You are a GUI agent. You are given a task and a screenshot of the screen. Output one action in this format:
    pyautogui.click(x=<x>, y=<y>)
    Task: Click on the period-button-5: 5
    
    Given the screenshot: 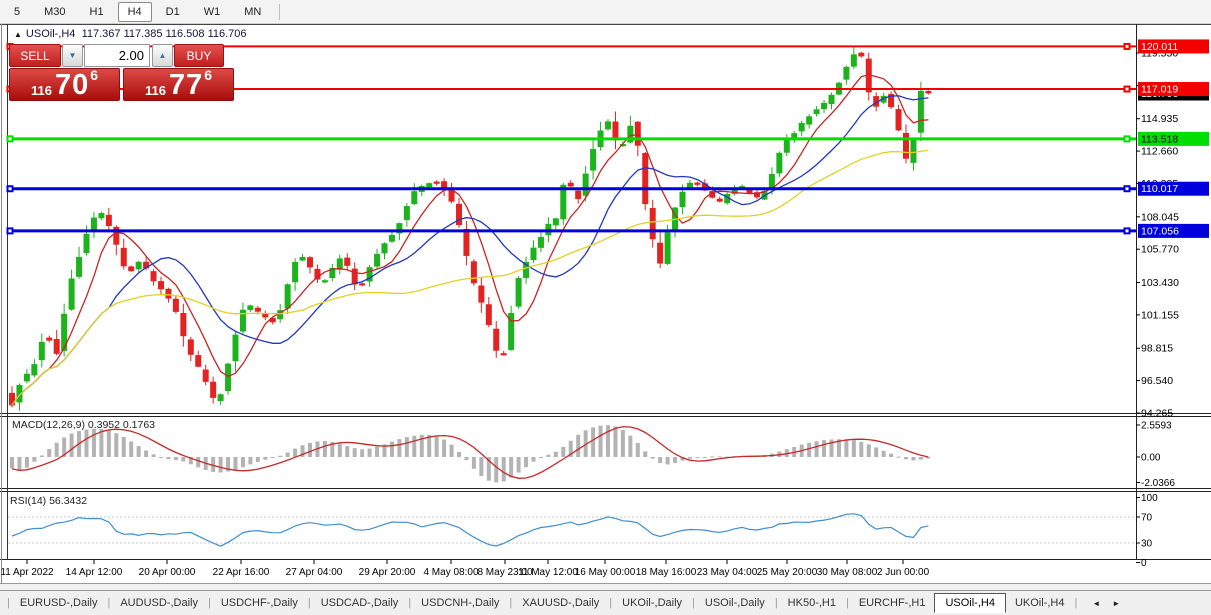 What is the action you would take?
    pyautogui.click(x=17, y=11)
    